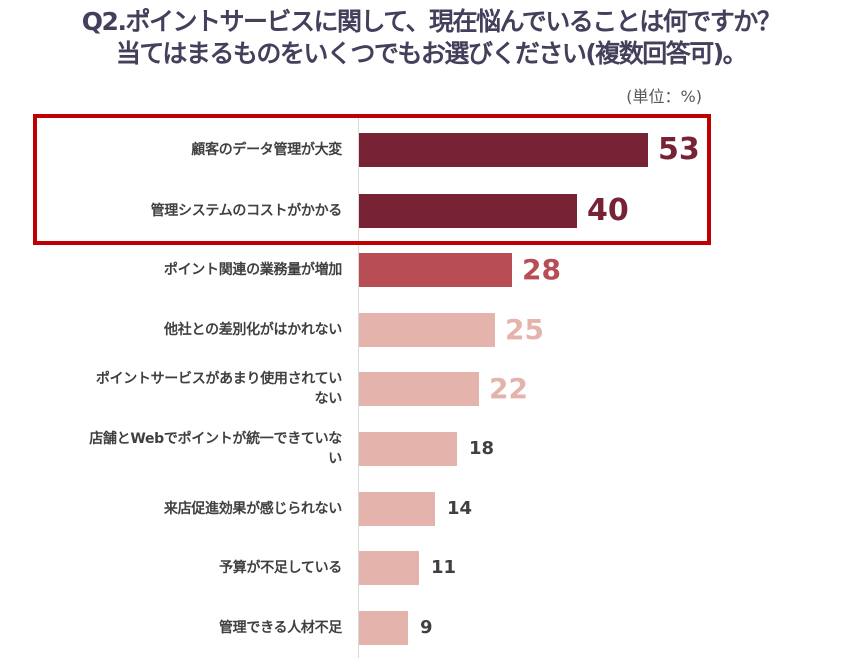 This screenshot has width=862, height=663. What do you see at coordinates (280, 568) in the screenshot?
I see `category-label: 予算が不足している` at bounding box center [280, 568].